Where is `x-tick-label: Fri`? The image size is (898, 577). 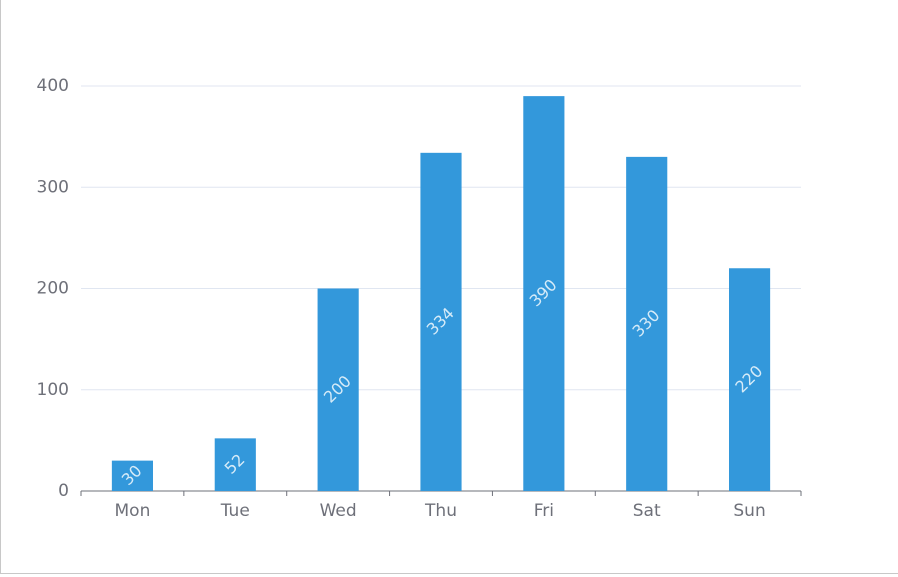
x-tick-label: Fri is located at coordinates (544, 511).